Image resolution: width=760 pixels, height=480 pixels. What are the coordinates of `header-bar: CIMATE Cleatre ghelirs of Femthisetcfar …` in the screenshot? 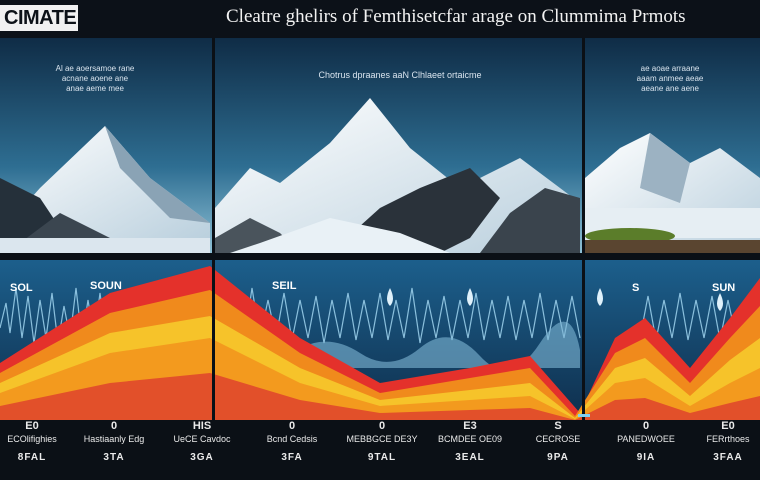 It's located at (380, 19).